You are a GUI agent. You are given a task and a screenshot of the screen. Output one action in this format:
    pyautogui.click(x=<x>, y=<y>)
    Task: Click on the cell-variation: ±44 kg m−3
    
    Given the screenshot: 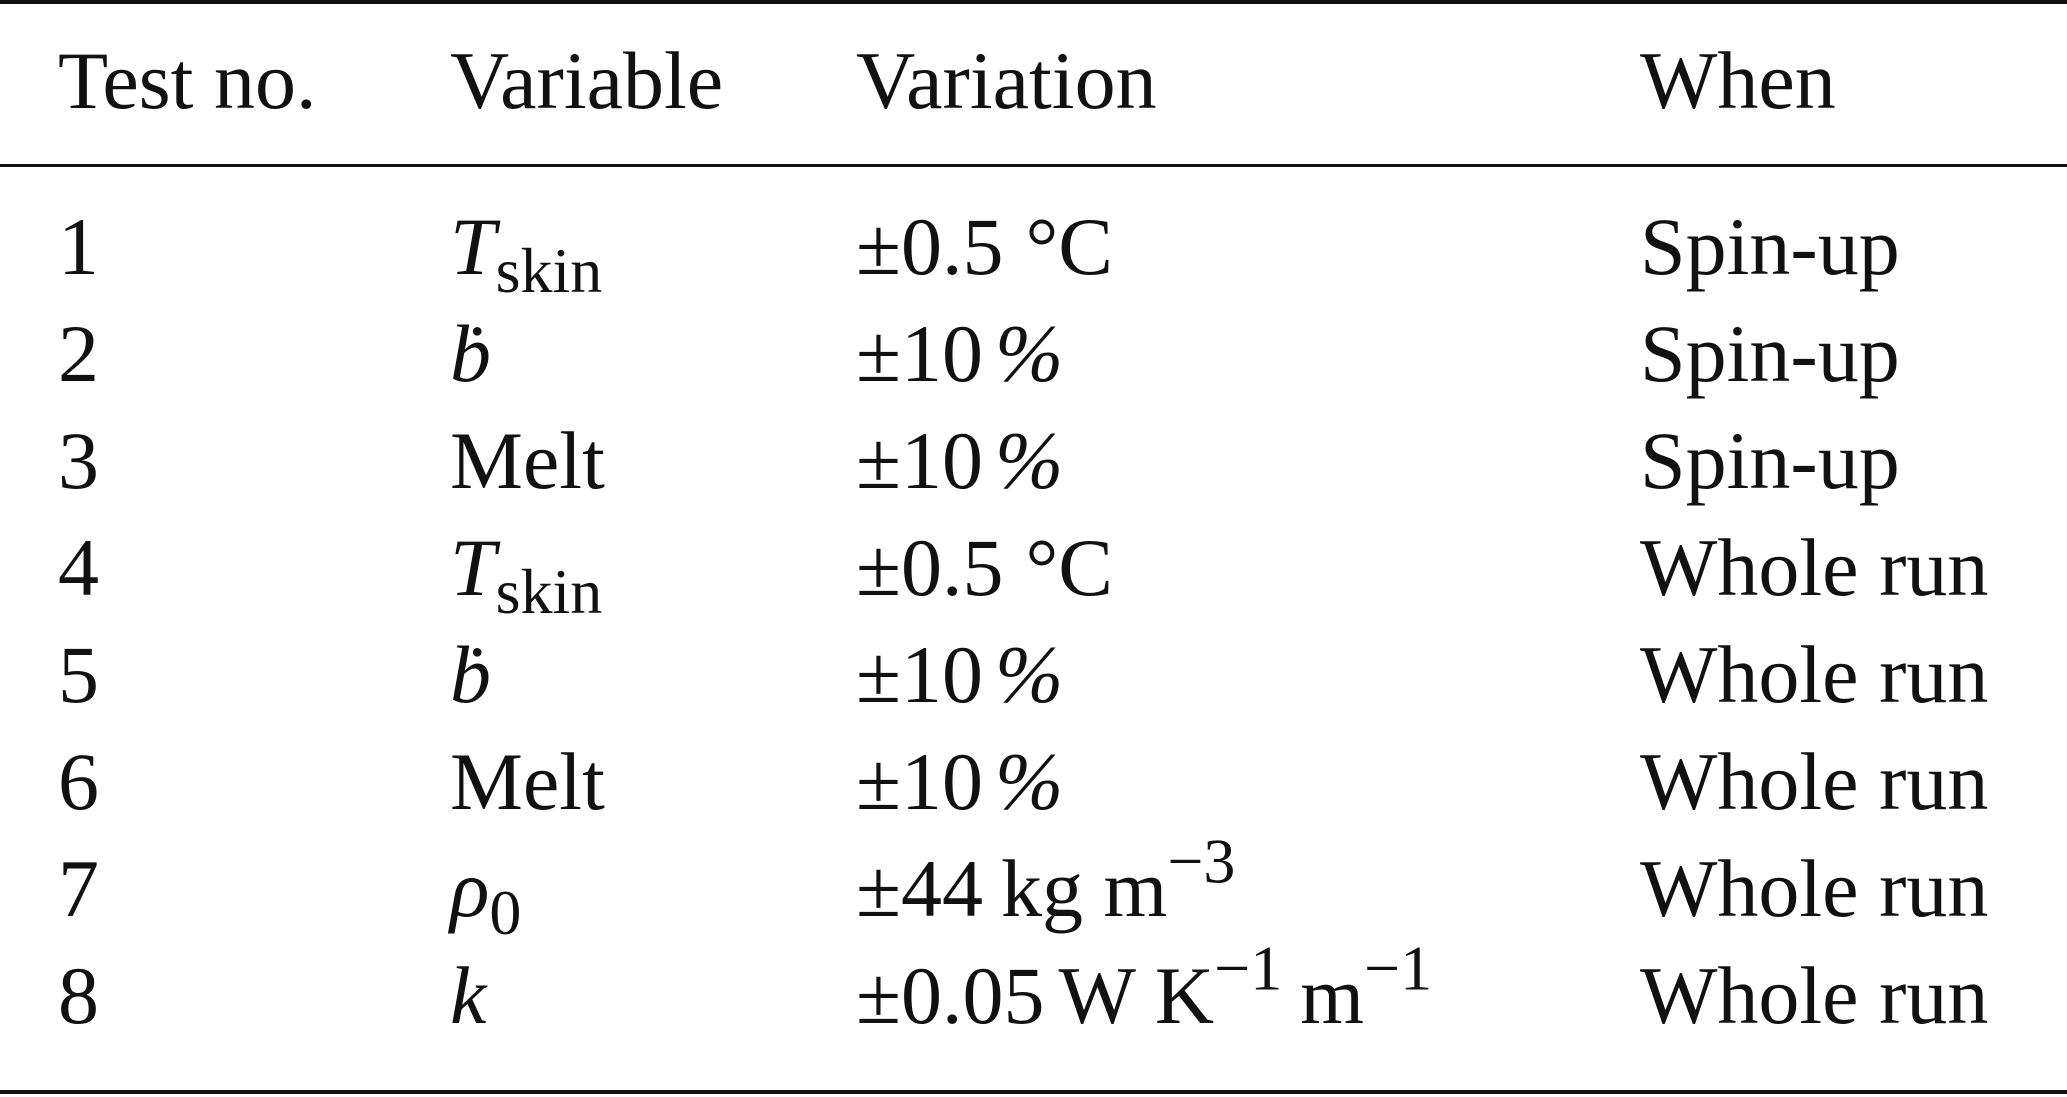 What is the action you would take?
    pyautogui.click(x=1045, y=885)
    